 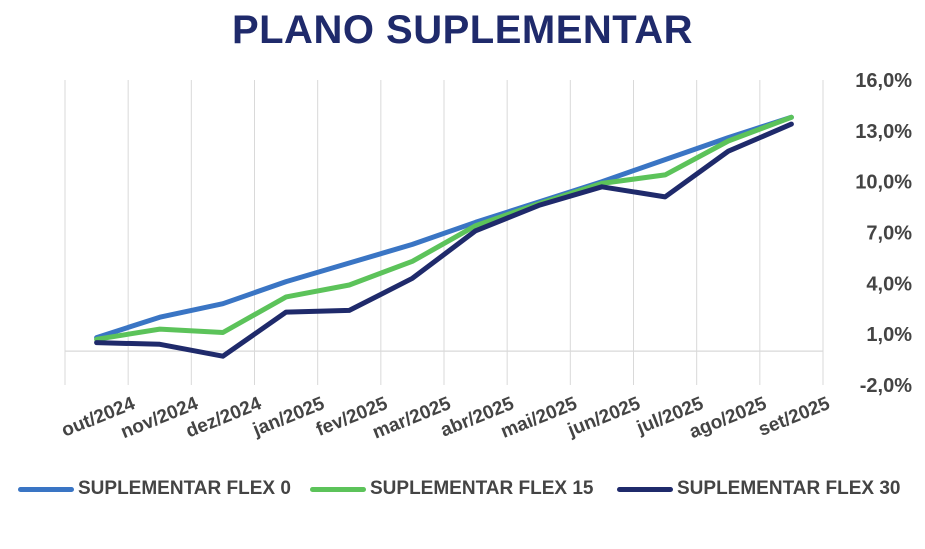 What do you see at coordinates (889, 284) in the screenshot?
I see `y-tick-label: 4,0%` at bounding box center [889, 284].